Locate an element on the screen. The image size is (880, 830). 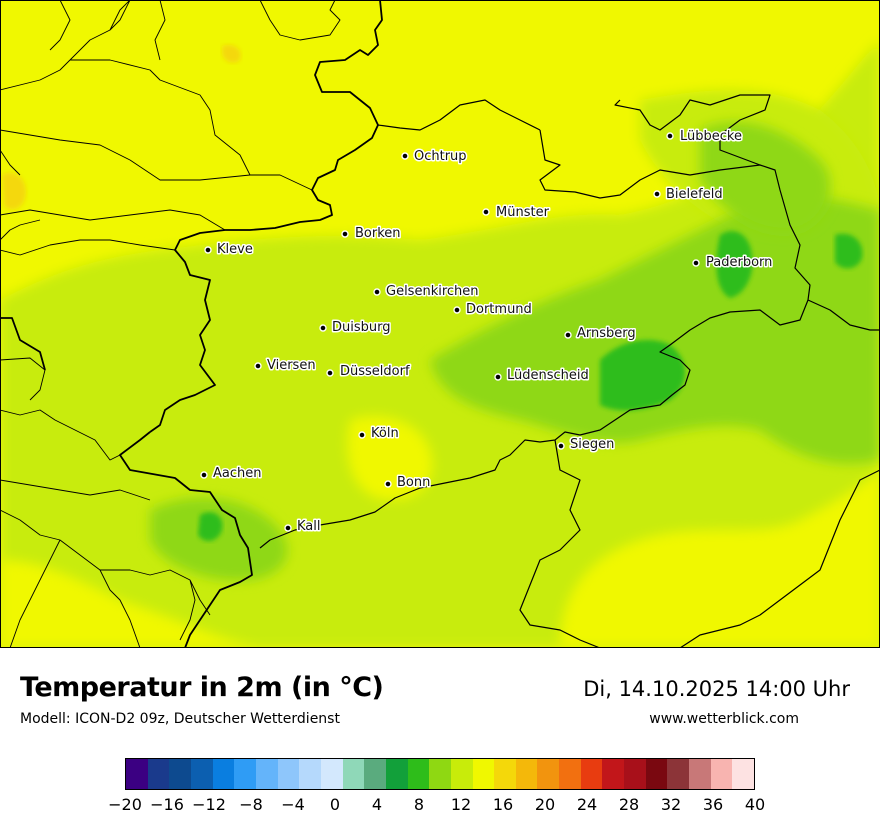
city-label: Duisburg is located at coordinates (361, 327).